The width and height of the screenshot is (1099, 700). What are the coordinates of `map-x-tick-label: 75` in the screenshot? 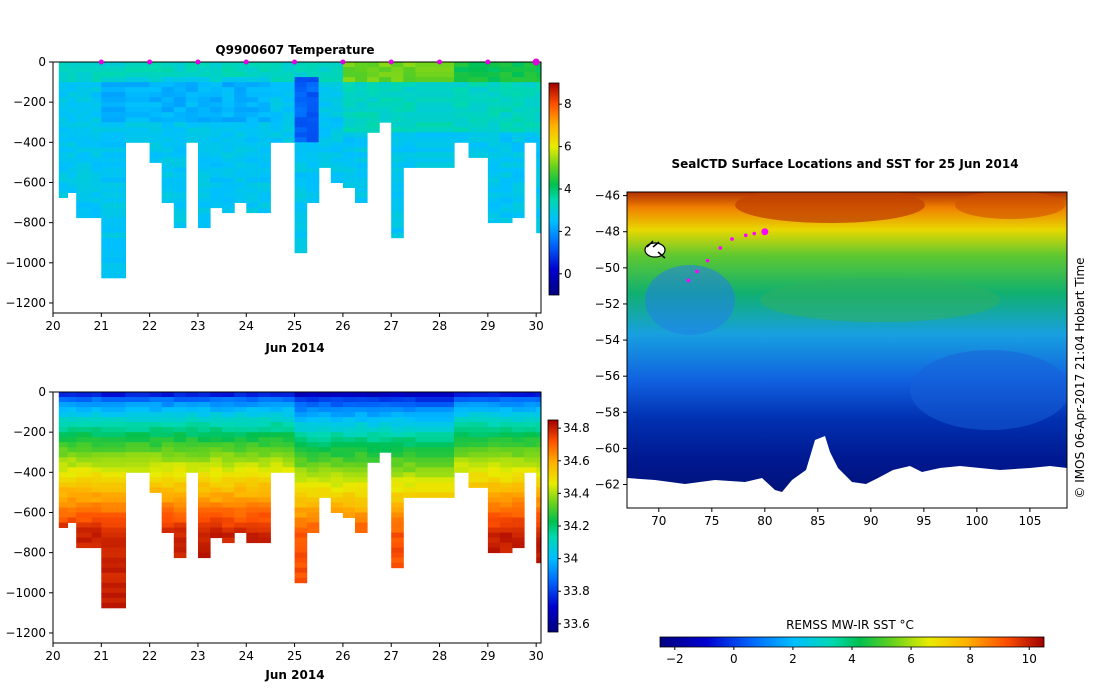 It's located at (711, 521).